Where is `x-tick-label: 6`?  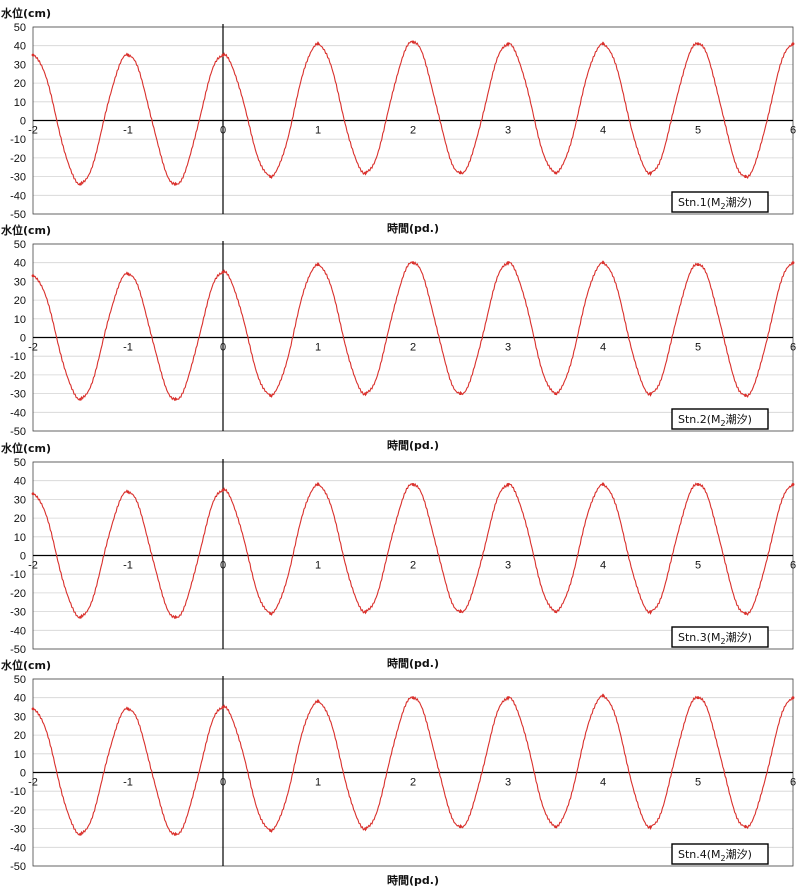 x-tick-label: 6 is located at coordinates (793, 566).